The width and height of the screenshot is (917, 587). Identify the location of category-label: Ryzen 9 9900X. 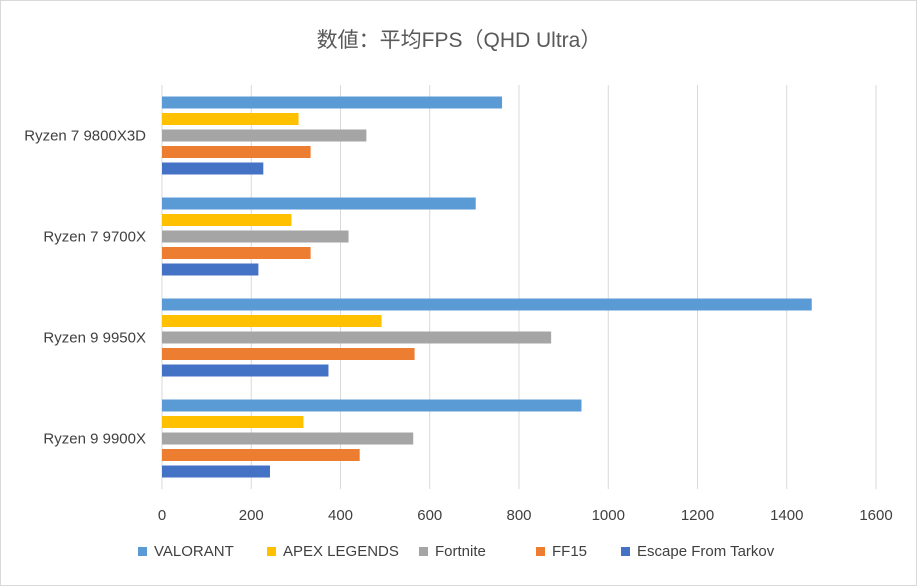
(94, 439).